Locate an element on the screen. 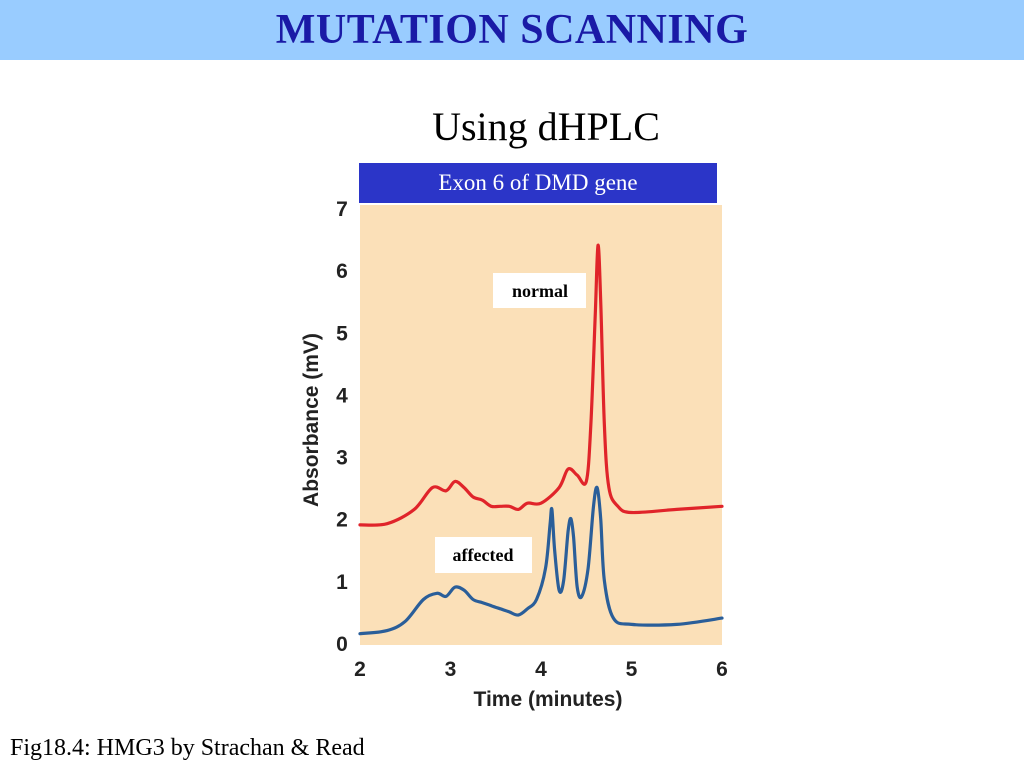  y-tick-label: 0 is located at coordinates (342, 644).